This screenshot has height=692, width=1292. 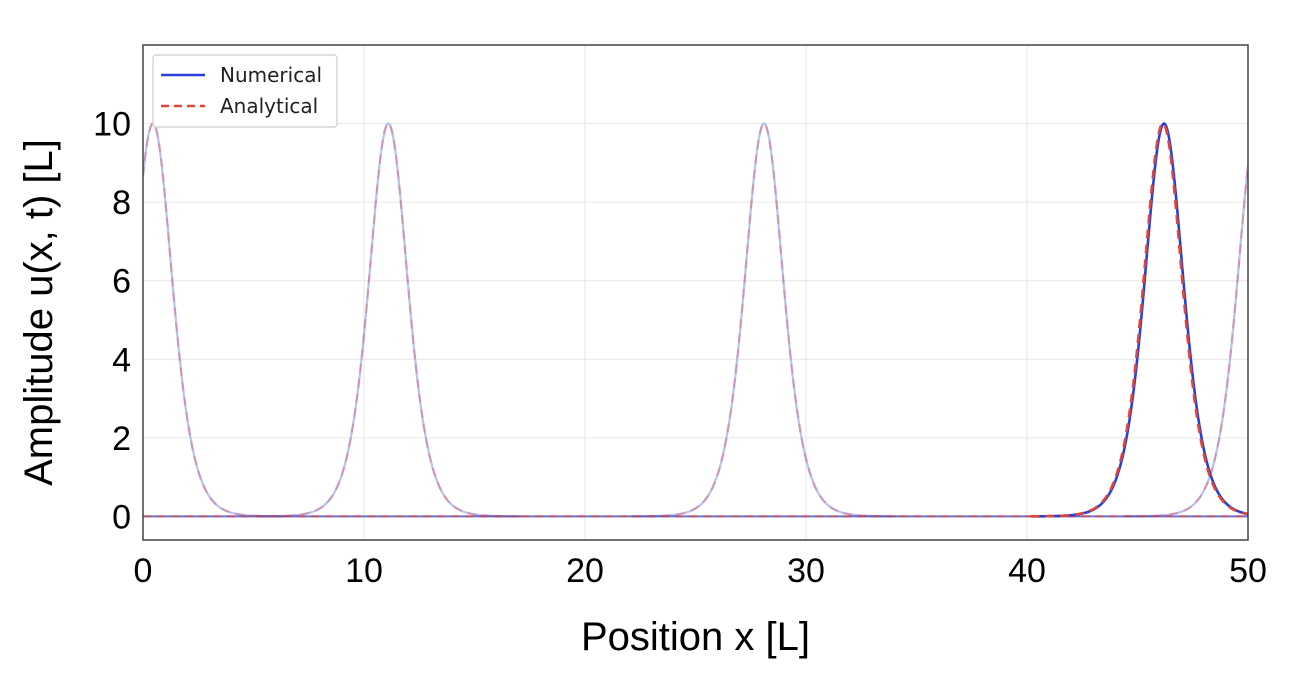 I want to click on x-tick-label: 30, so click(x=806, y=571).